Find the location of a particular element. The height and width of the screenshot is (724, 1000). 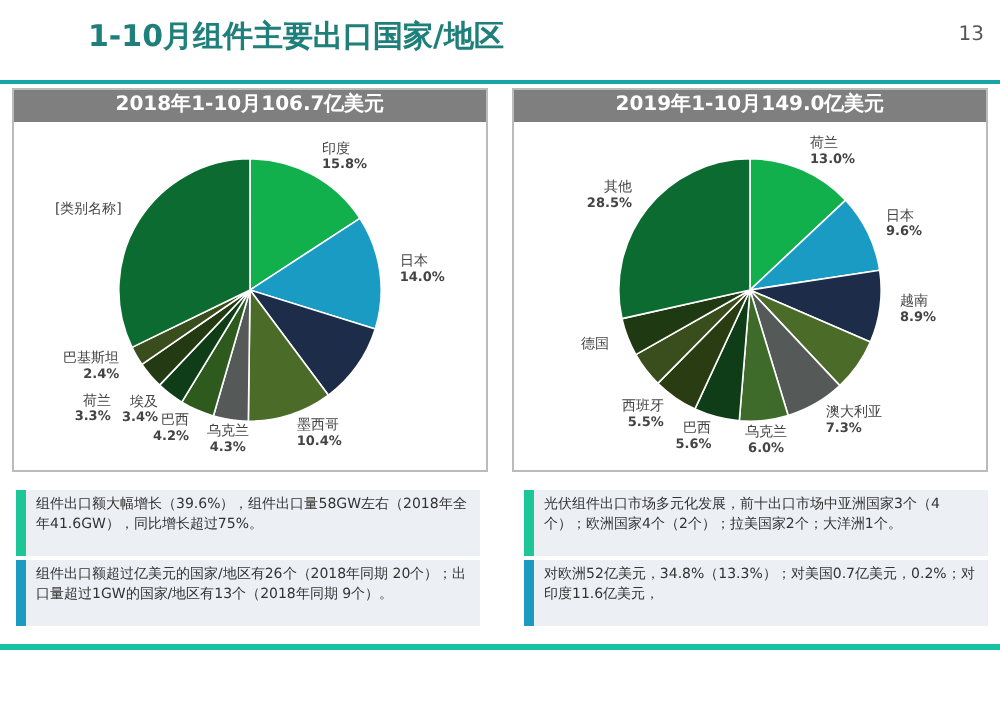

text: 1-10月组件主要出口国家/地区 is located at coordinates (296, 37).